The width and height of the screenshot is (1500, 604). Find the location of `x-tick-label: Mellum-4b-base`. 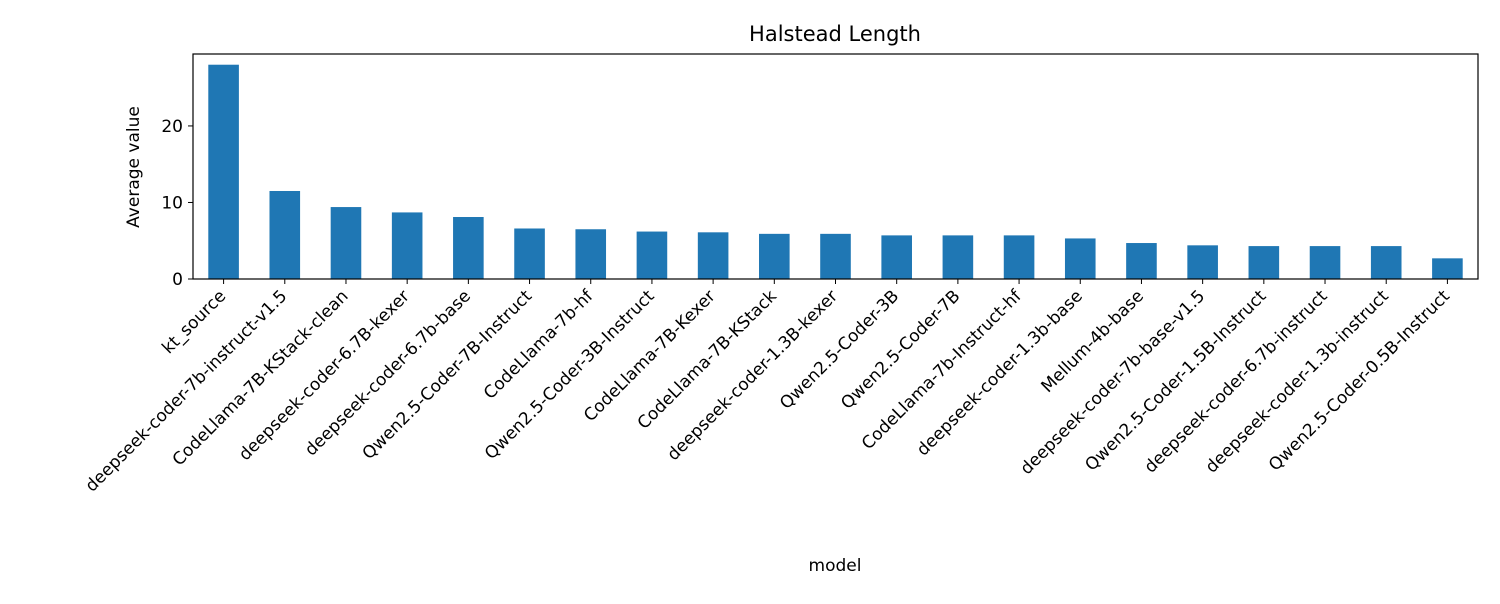

x-tick-label: Mellum-4b-base is located at coordinates (1092, 341).